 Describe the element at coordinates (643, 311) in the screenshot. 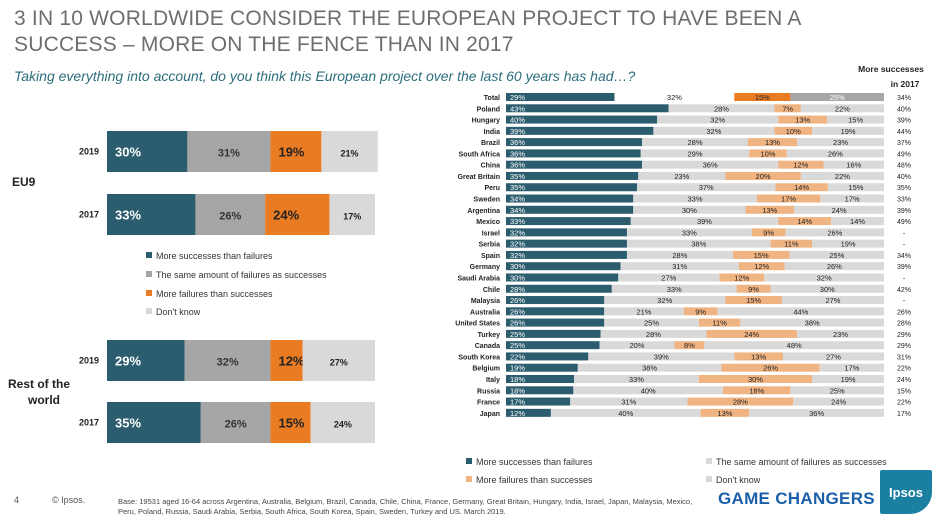

I see `data-label: 21%` at that location.